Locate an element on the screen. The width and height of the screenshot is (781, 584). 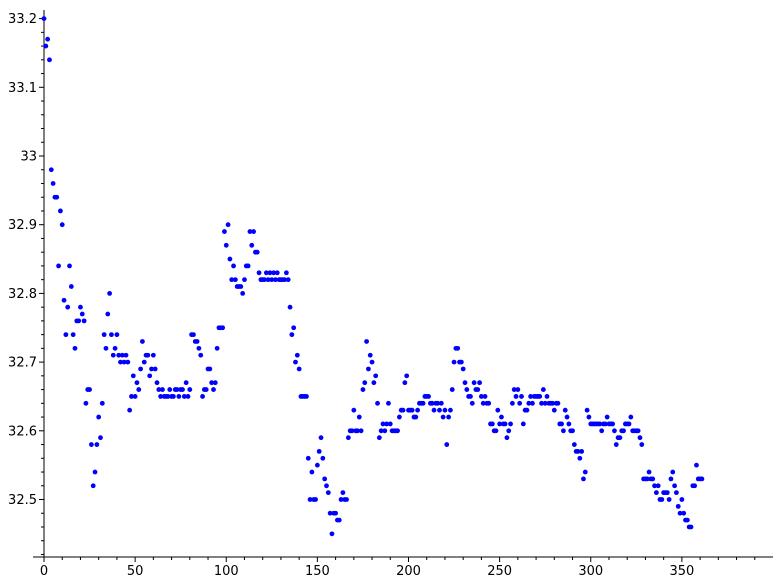
y-axis-ticks: 32.5 32.6 32.7 32.8 32.9 33 33.1 33.2 is located at coordinates (26, 283).